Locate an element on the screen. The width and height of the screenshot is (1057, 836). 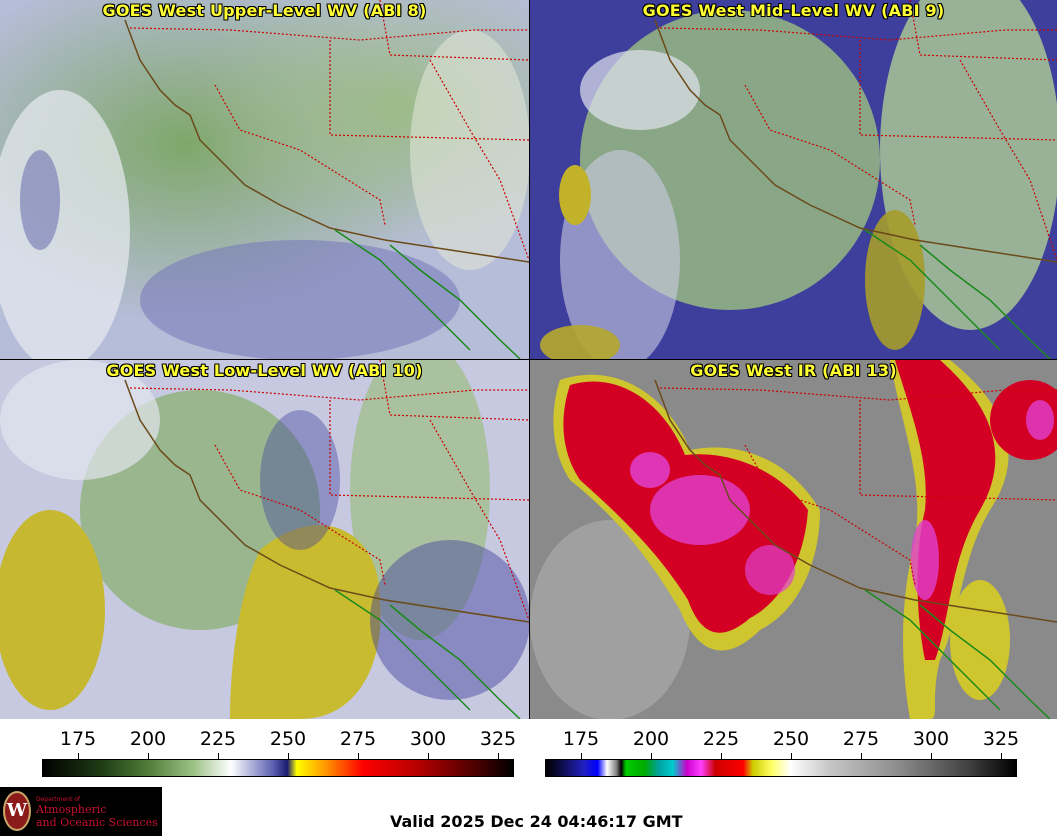
wv-color-scale: 175 200 225 250 275 300 325 is located at coordinates (279, 754).